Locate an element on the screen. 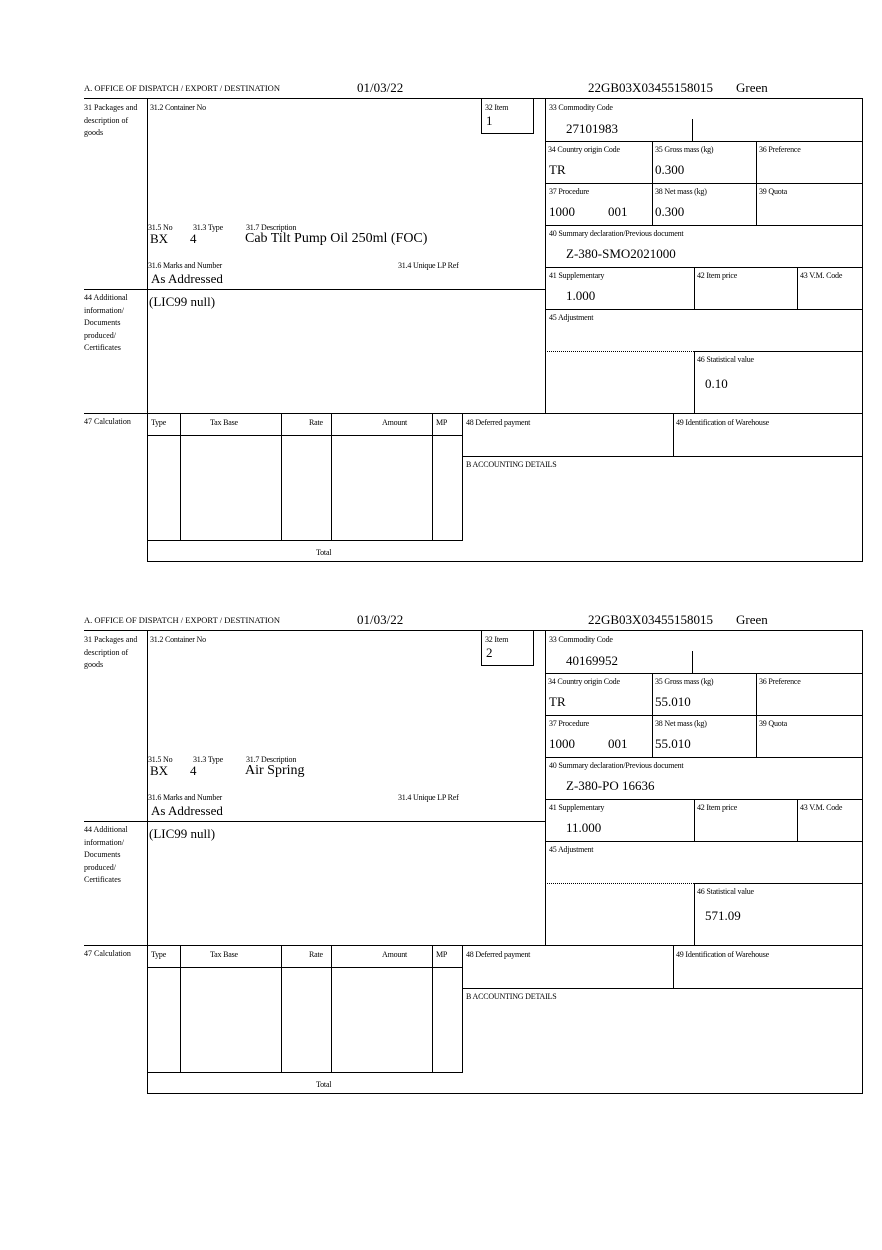 The image size is (882, 1250). calc-amount-header: Amount is located at coordinates (395, 954).